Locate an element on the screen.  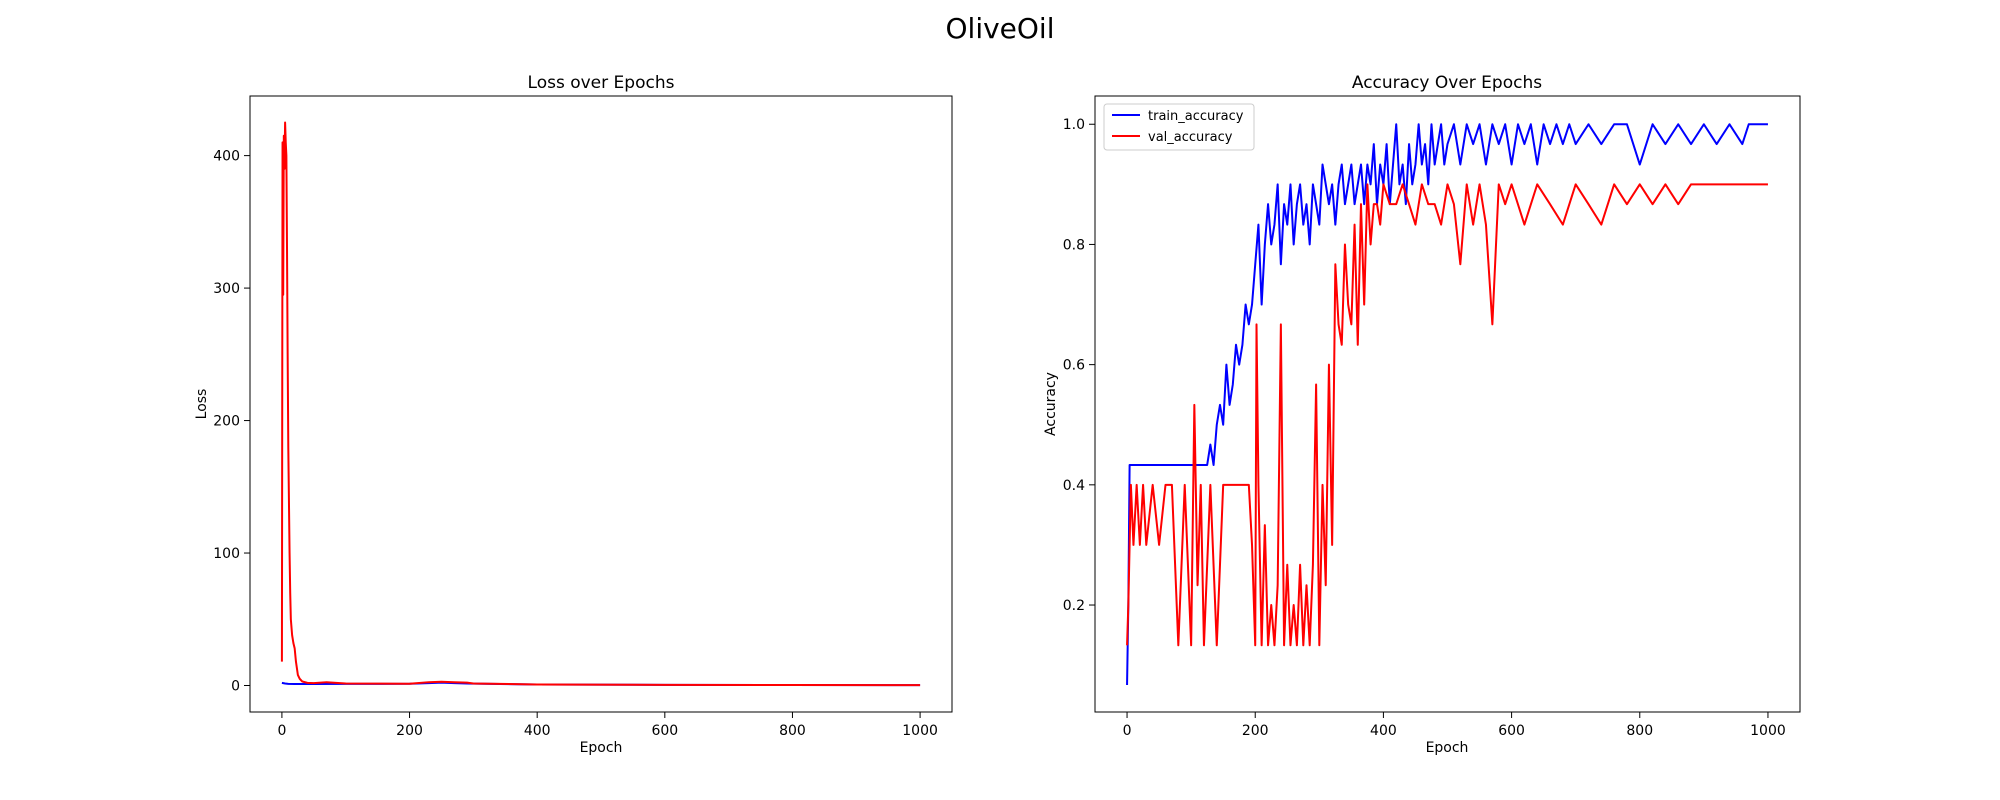
loss-chart-x-label: Epoch is located at coordinates (601, 748).